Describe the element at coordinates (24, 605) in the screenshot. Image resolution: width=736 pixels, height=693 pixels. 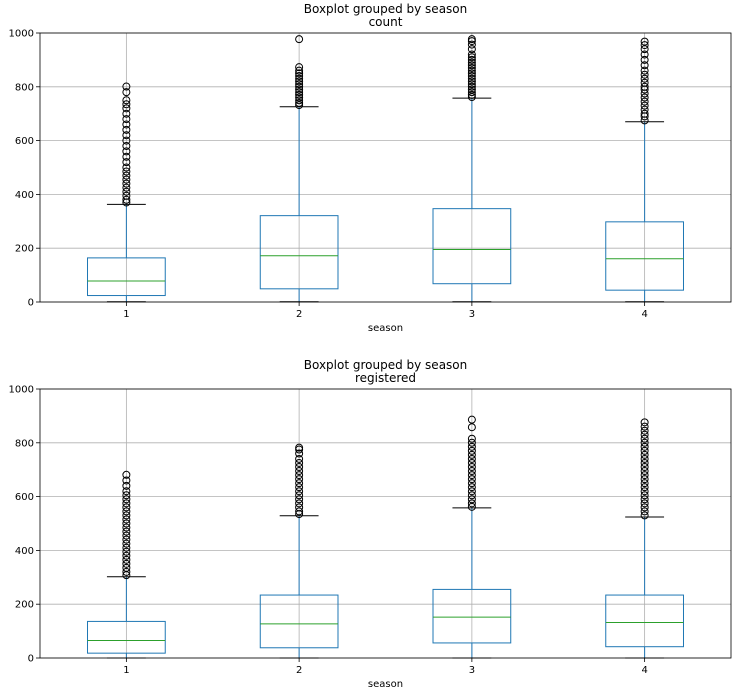
I see `y-tick-label: 200` at that location.